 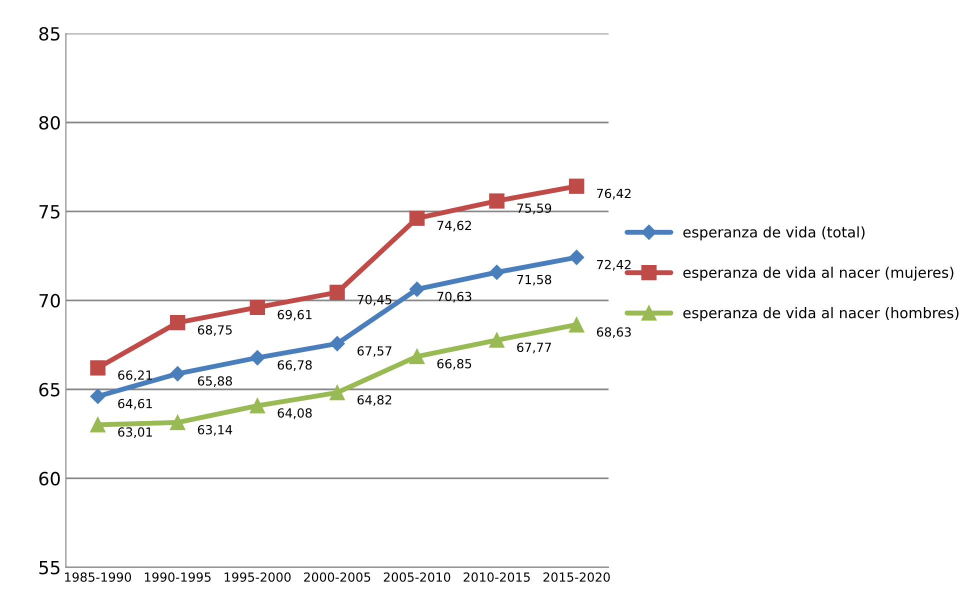 What do you see at coordinates (135, 432) in the screenshot?
I see `data-label: 63,01` at bounding box center [135, 432].